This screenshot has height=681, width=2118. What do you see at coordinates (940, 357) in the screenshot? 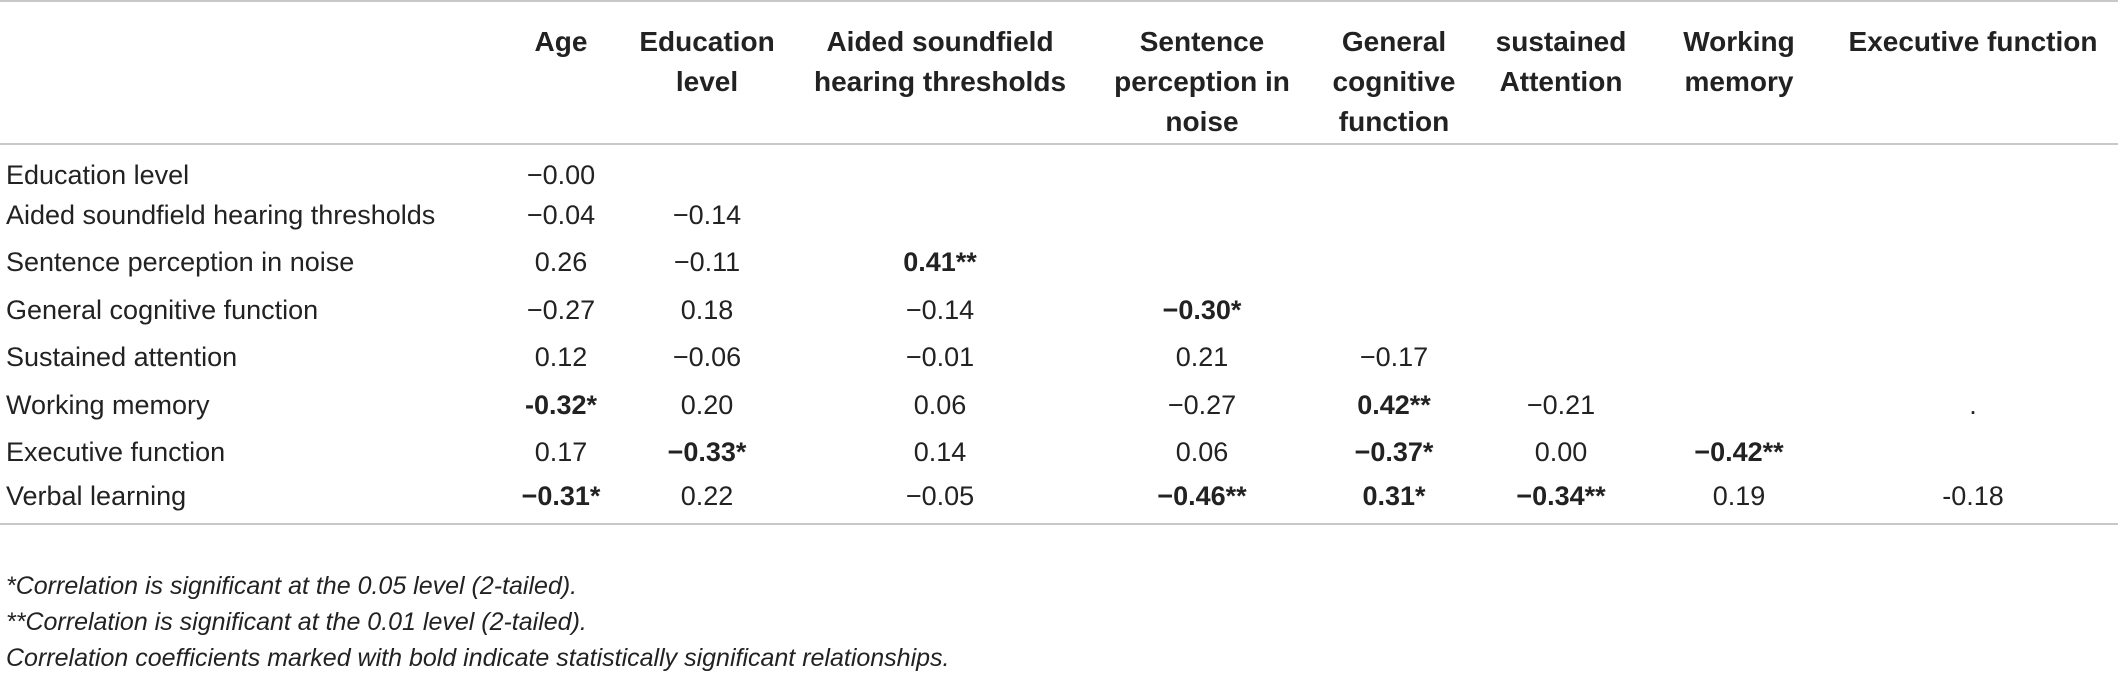
I see `correlation-cell: −0.01` at bounding box center [940, 357].